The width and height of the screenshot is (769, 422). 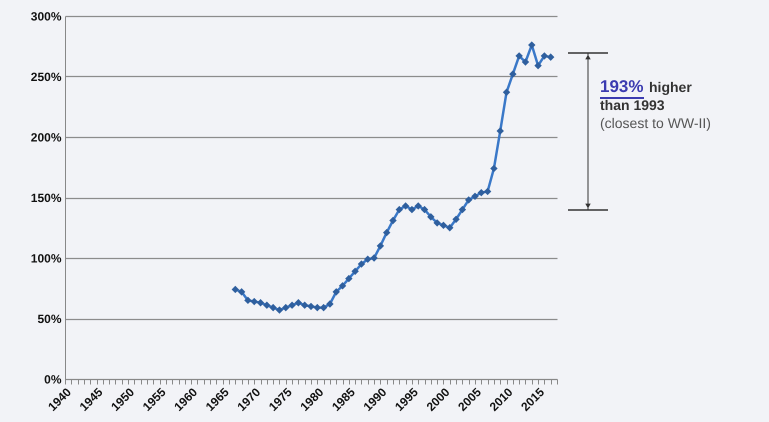 What do you see at coordinates (46, 198) in the screenshot?
I see `y-tick-label: 150%` at bounding box center [46, 198].